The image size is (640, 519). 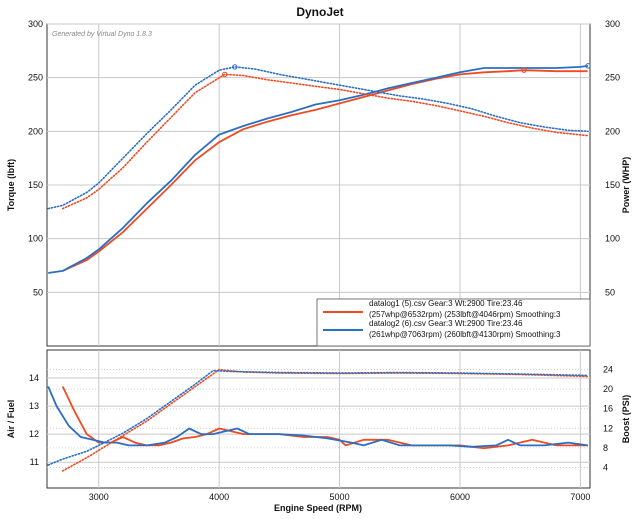 I want to click on top-markers, so click(x=406, y=70).